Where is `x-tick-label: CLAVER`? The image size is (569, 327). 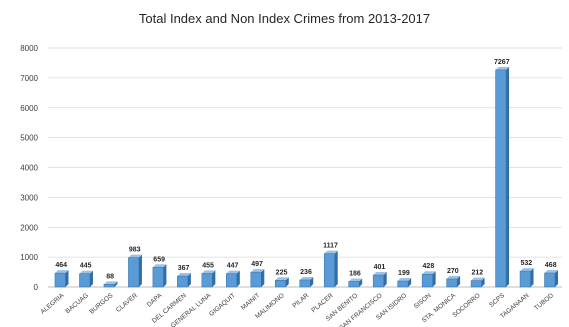 x-tick-label: CLAVER is located at coordinates (127, 303).